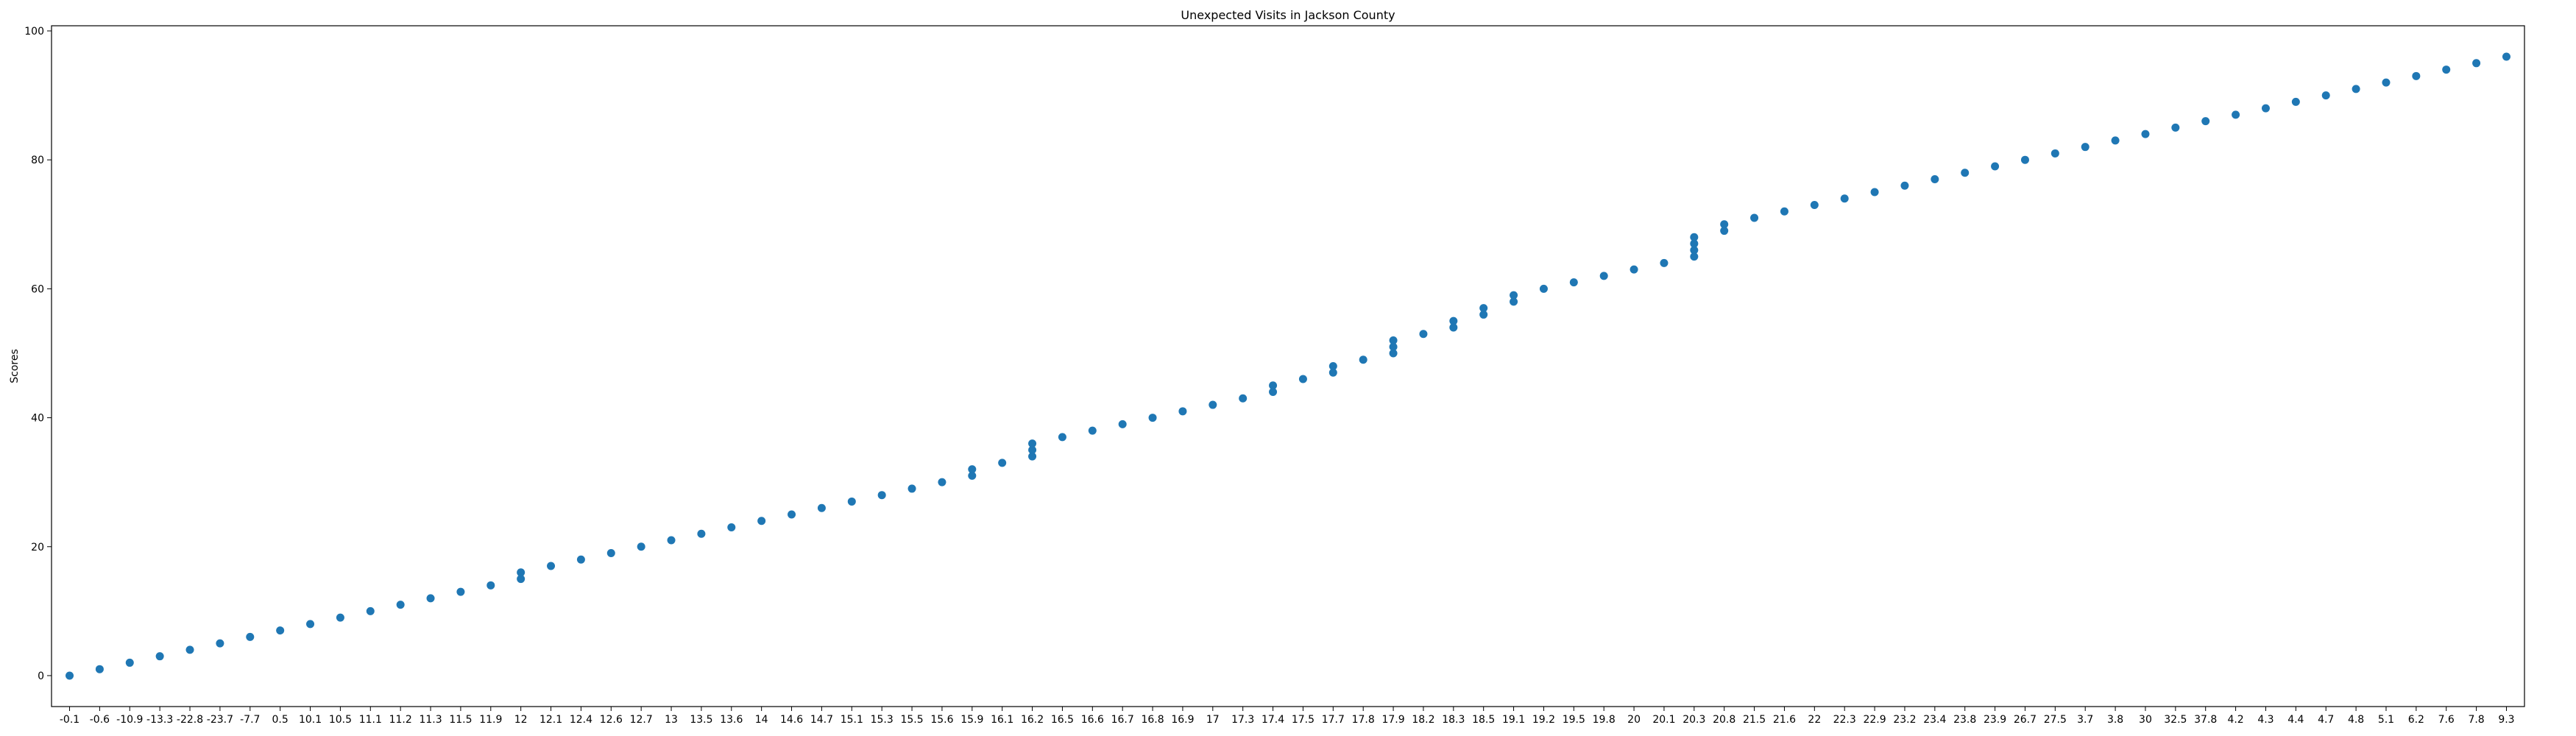 Image resolution: width=2576 pixels, height=736 pixels. I want to click on x-tick-label: 15.6, so click(942, 720).